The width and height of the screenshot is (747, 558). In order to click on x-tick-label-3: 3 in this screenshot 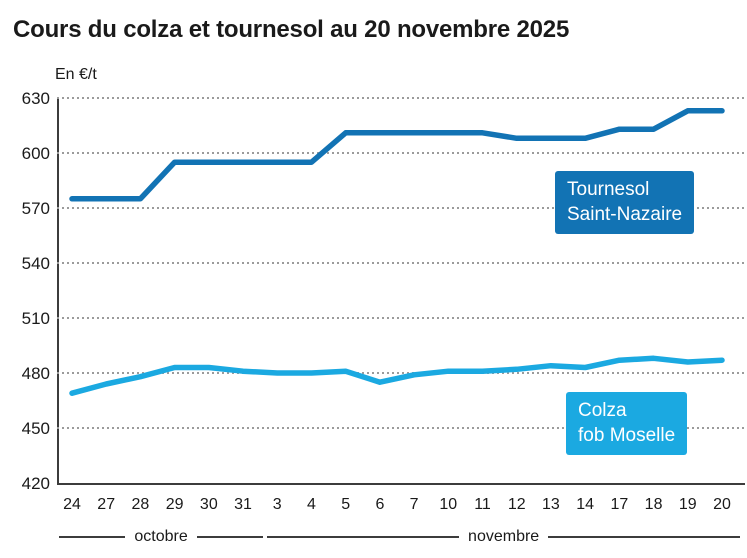, I will do `click(277, 504)`.